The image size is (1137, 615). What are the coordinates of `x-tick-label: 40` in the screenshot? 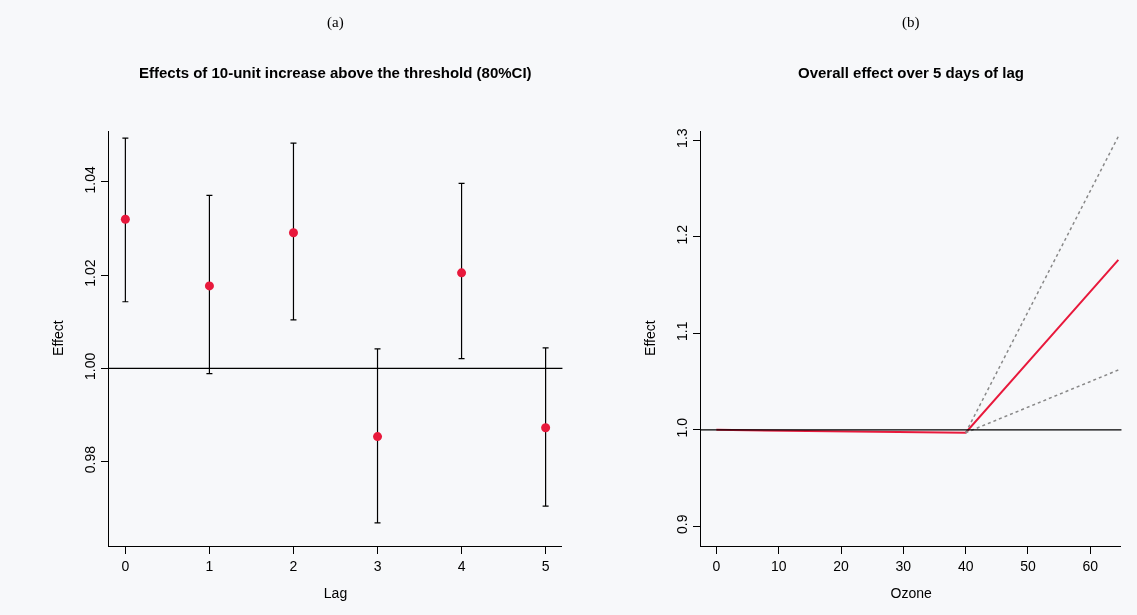 It's located at (965, 565).